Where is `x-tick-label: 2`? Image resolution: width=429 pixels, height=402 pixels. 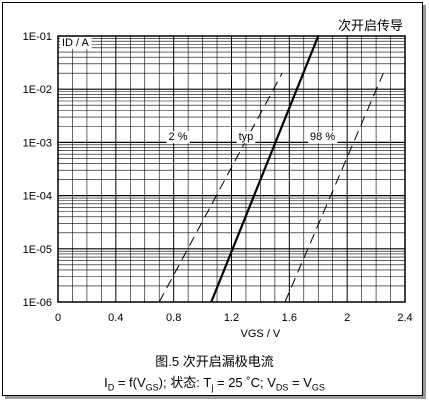 x-tick-label: 2 is located at coordinates (347, 318).